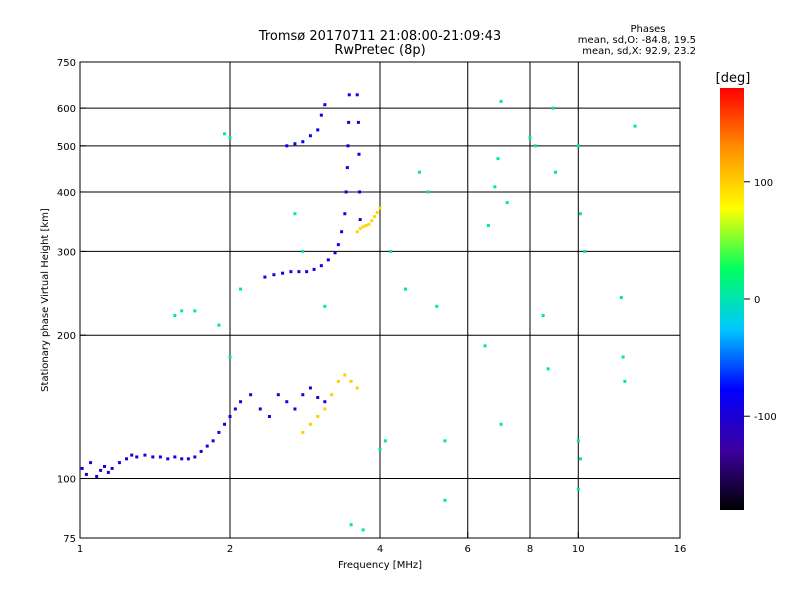 The height and width of the screenshot is (600, 800). Describe the element at coordinates (66, 63) in the screenshot. I see `y-tick-label: 750` at that location.